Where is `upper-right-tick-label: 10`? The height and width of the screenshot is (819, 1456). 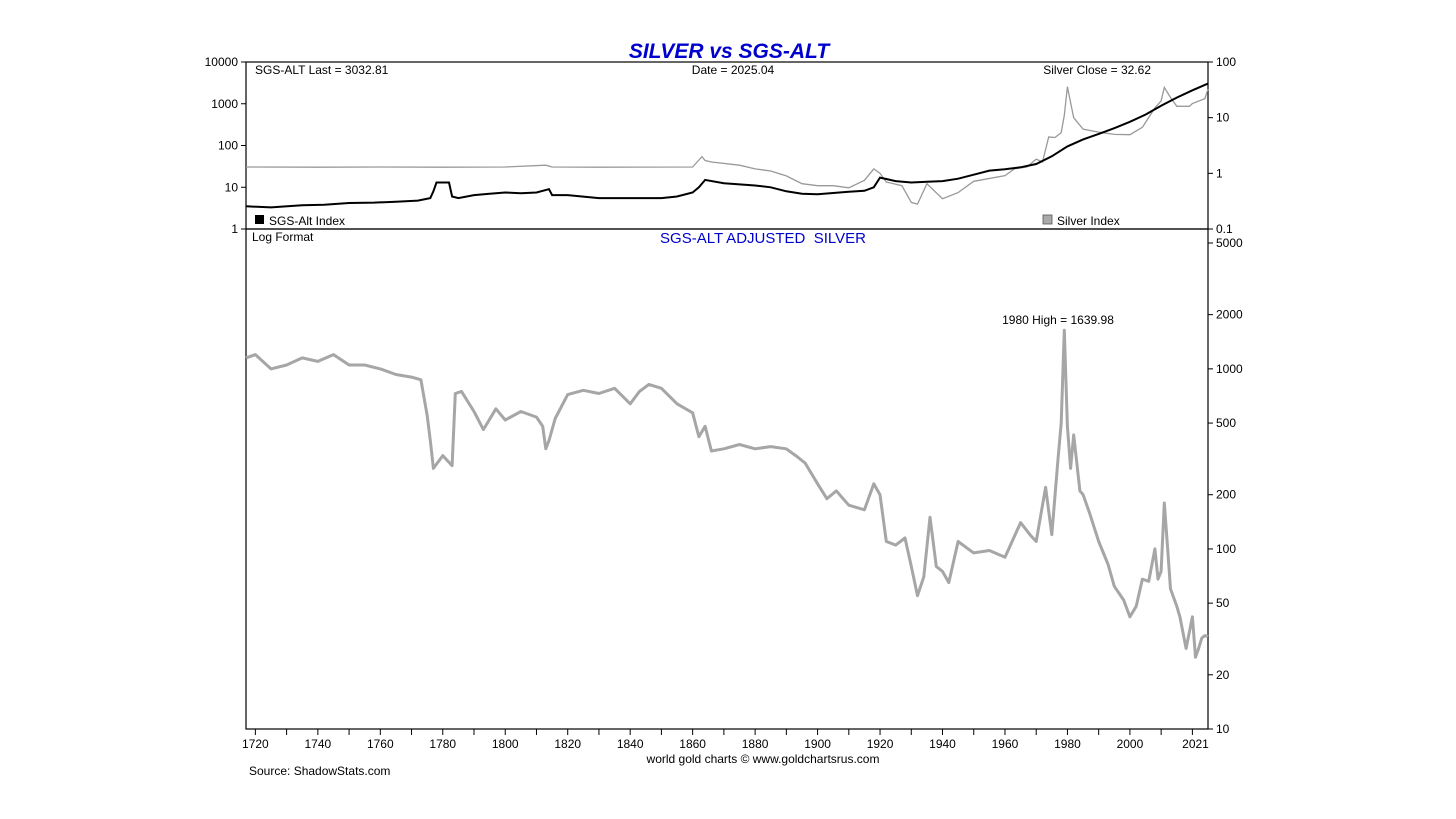 upper-right-tick-label: 10 is located at coordinates (1223, 118).